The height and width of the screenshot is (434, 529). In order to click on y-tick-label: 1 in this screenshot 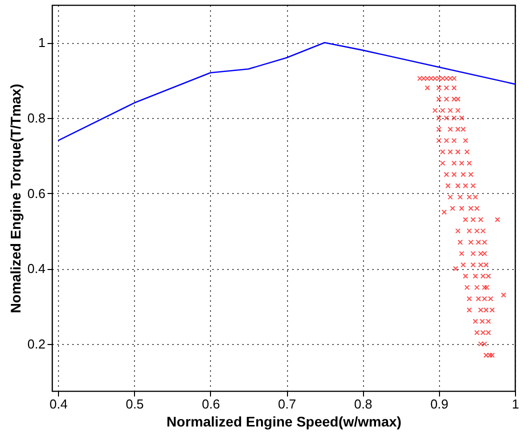, I will do `click(42, 42)`.